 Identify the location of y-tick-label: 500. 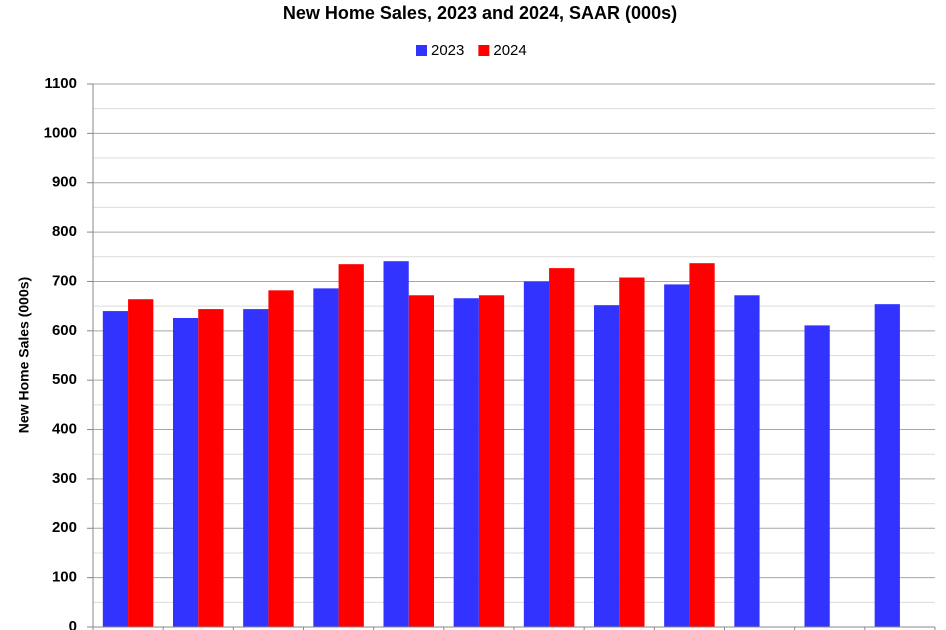
(64, 379).